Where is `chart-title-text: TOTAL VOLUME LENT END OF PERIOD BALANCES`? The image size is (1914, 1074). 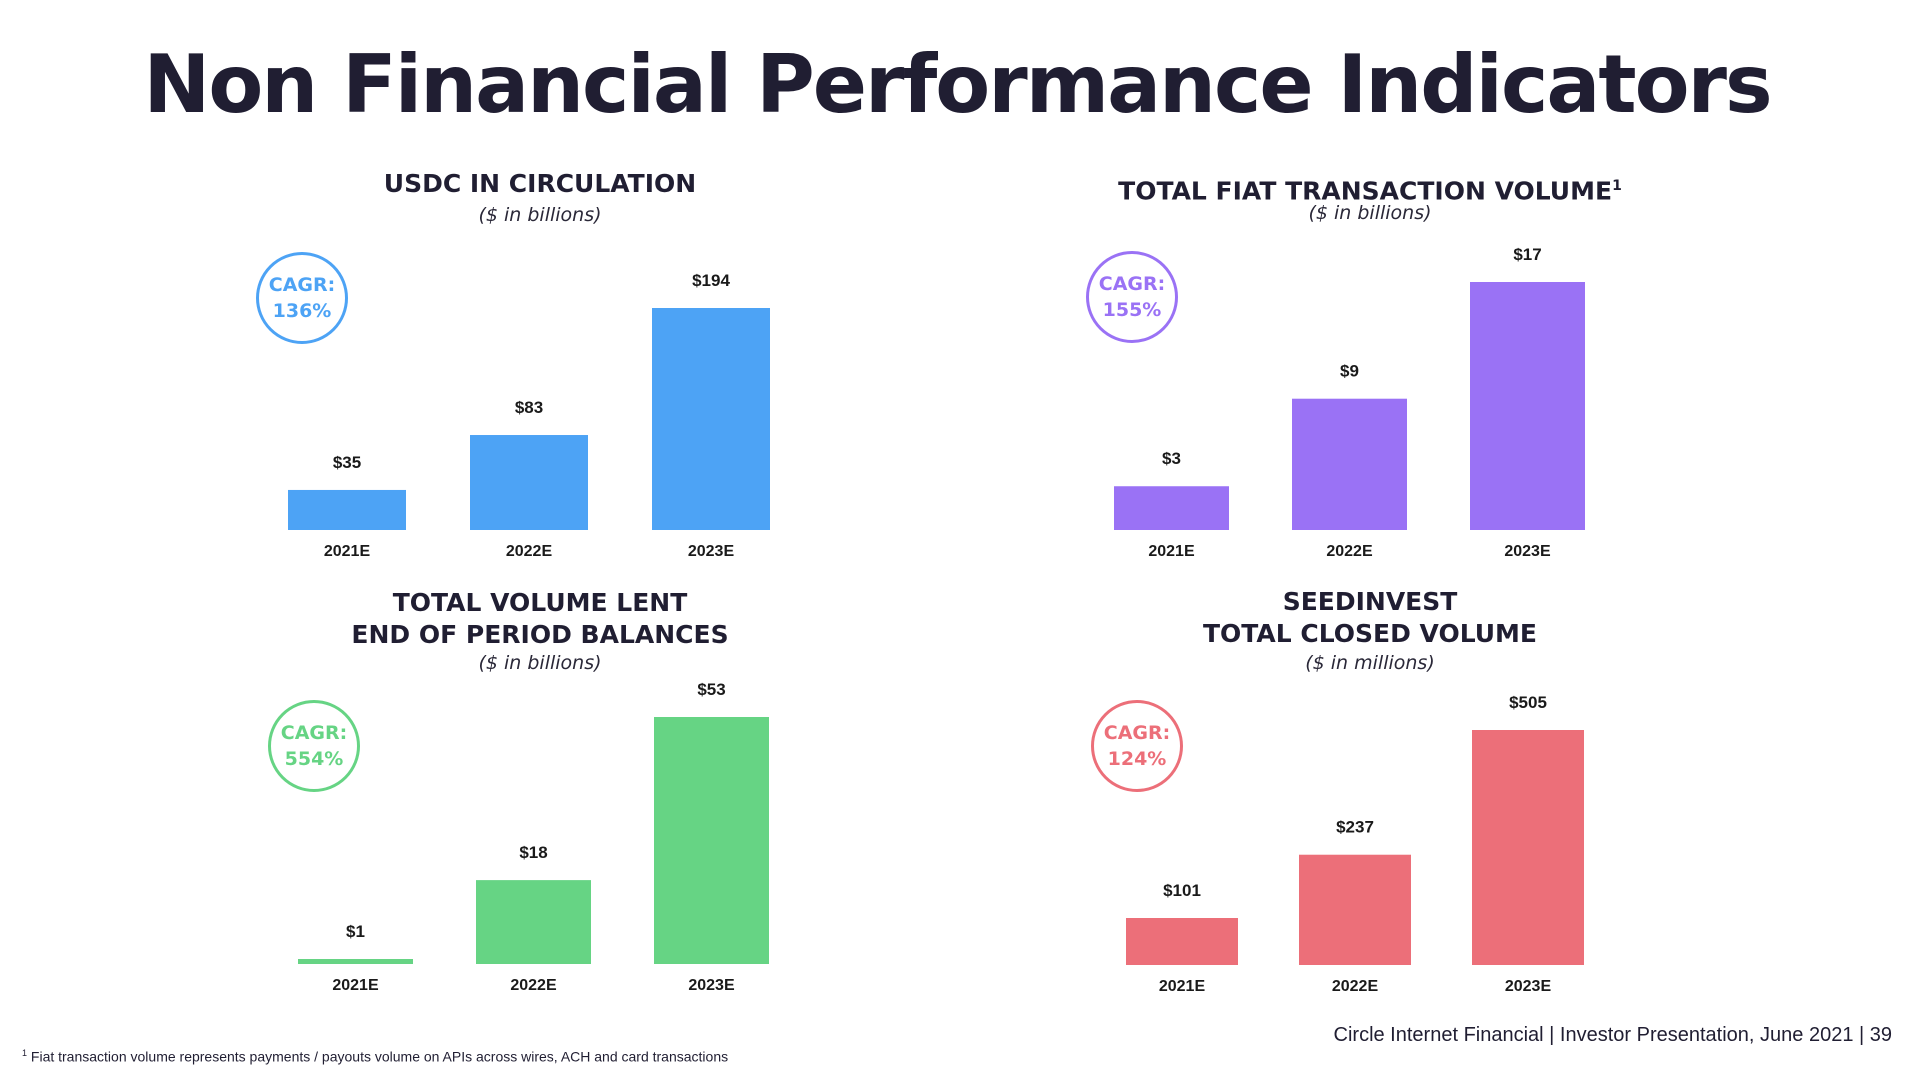 chart-title-text: TOTAL VOLUME LENT END OF PERIOD BALANCES is located at coordinates (540, 618).